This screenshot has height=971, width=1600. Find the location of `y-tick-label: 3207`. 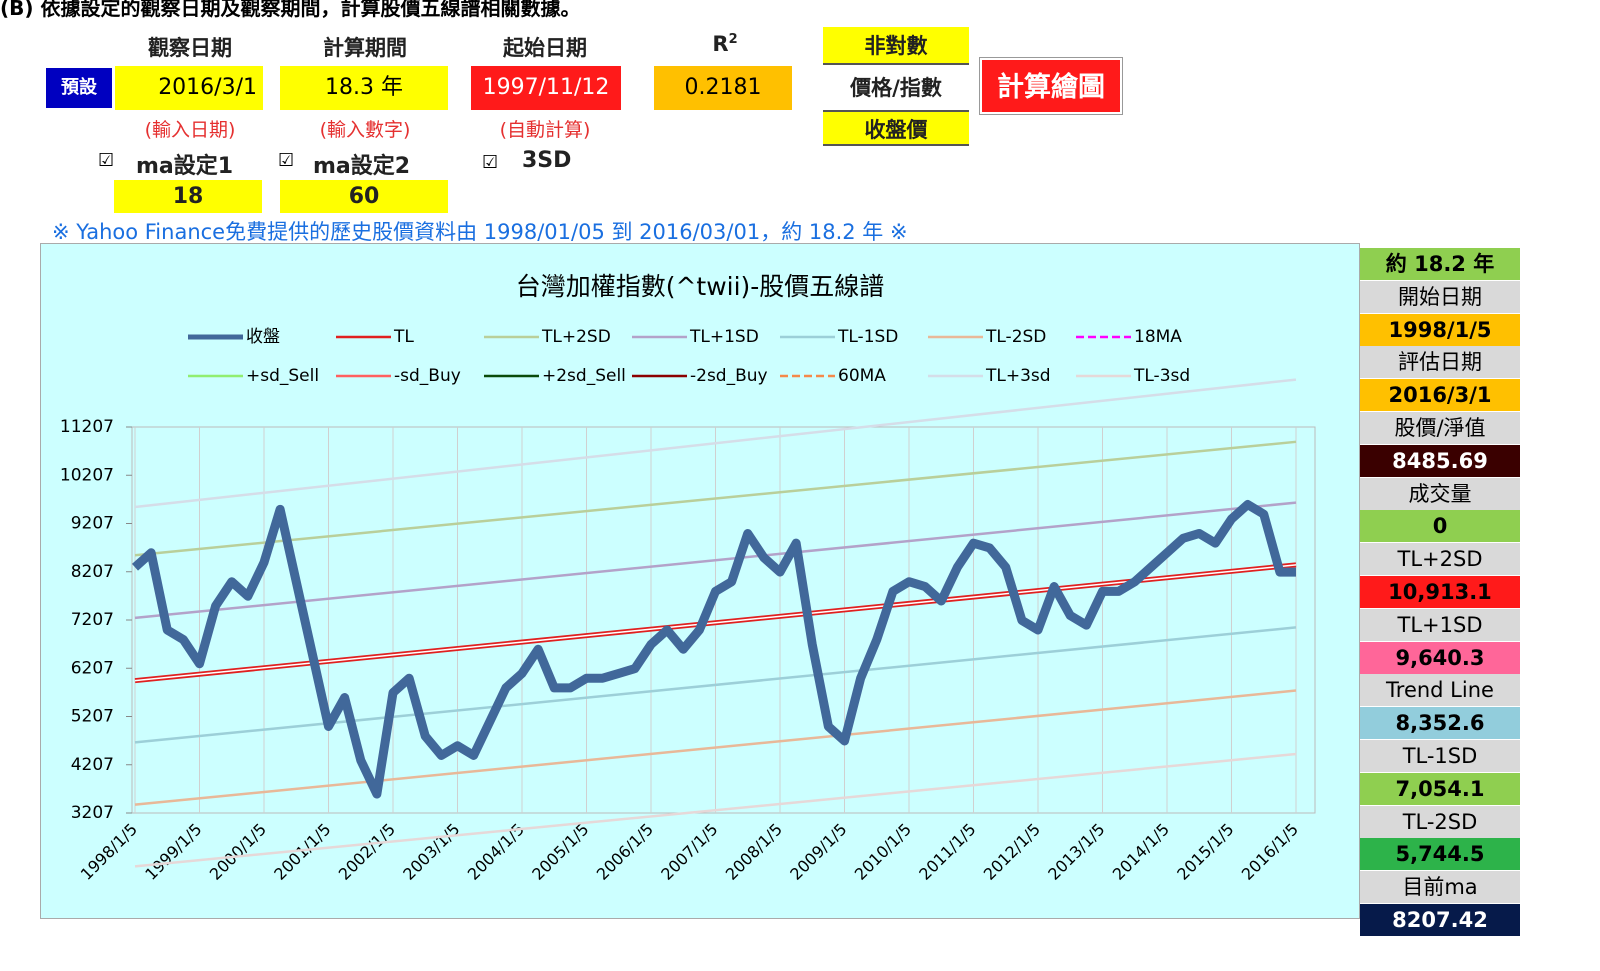

y-tick-label: 3207 is located at coordinates (92, 813).